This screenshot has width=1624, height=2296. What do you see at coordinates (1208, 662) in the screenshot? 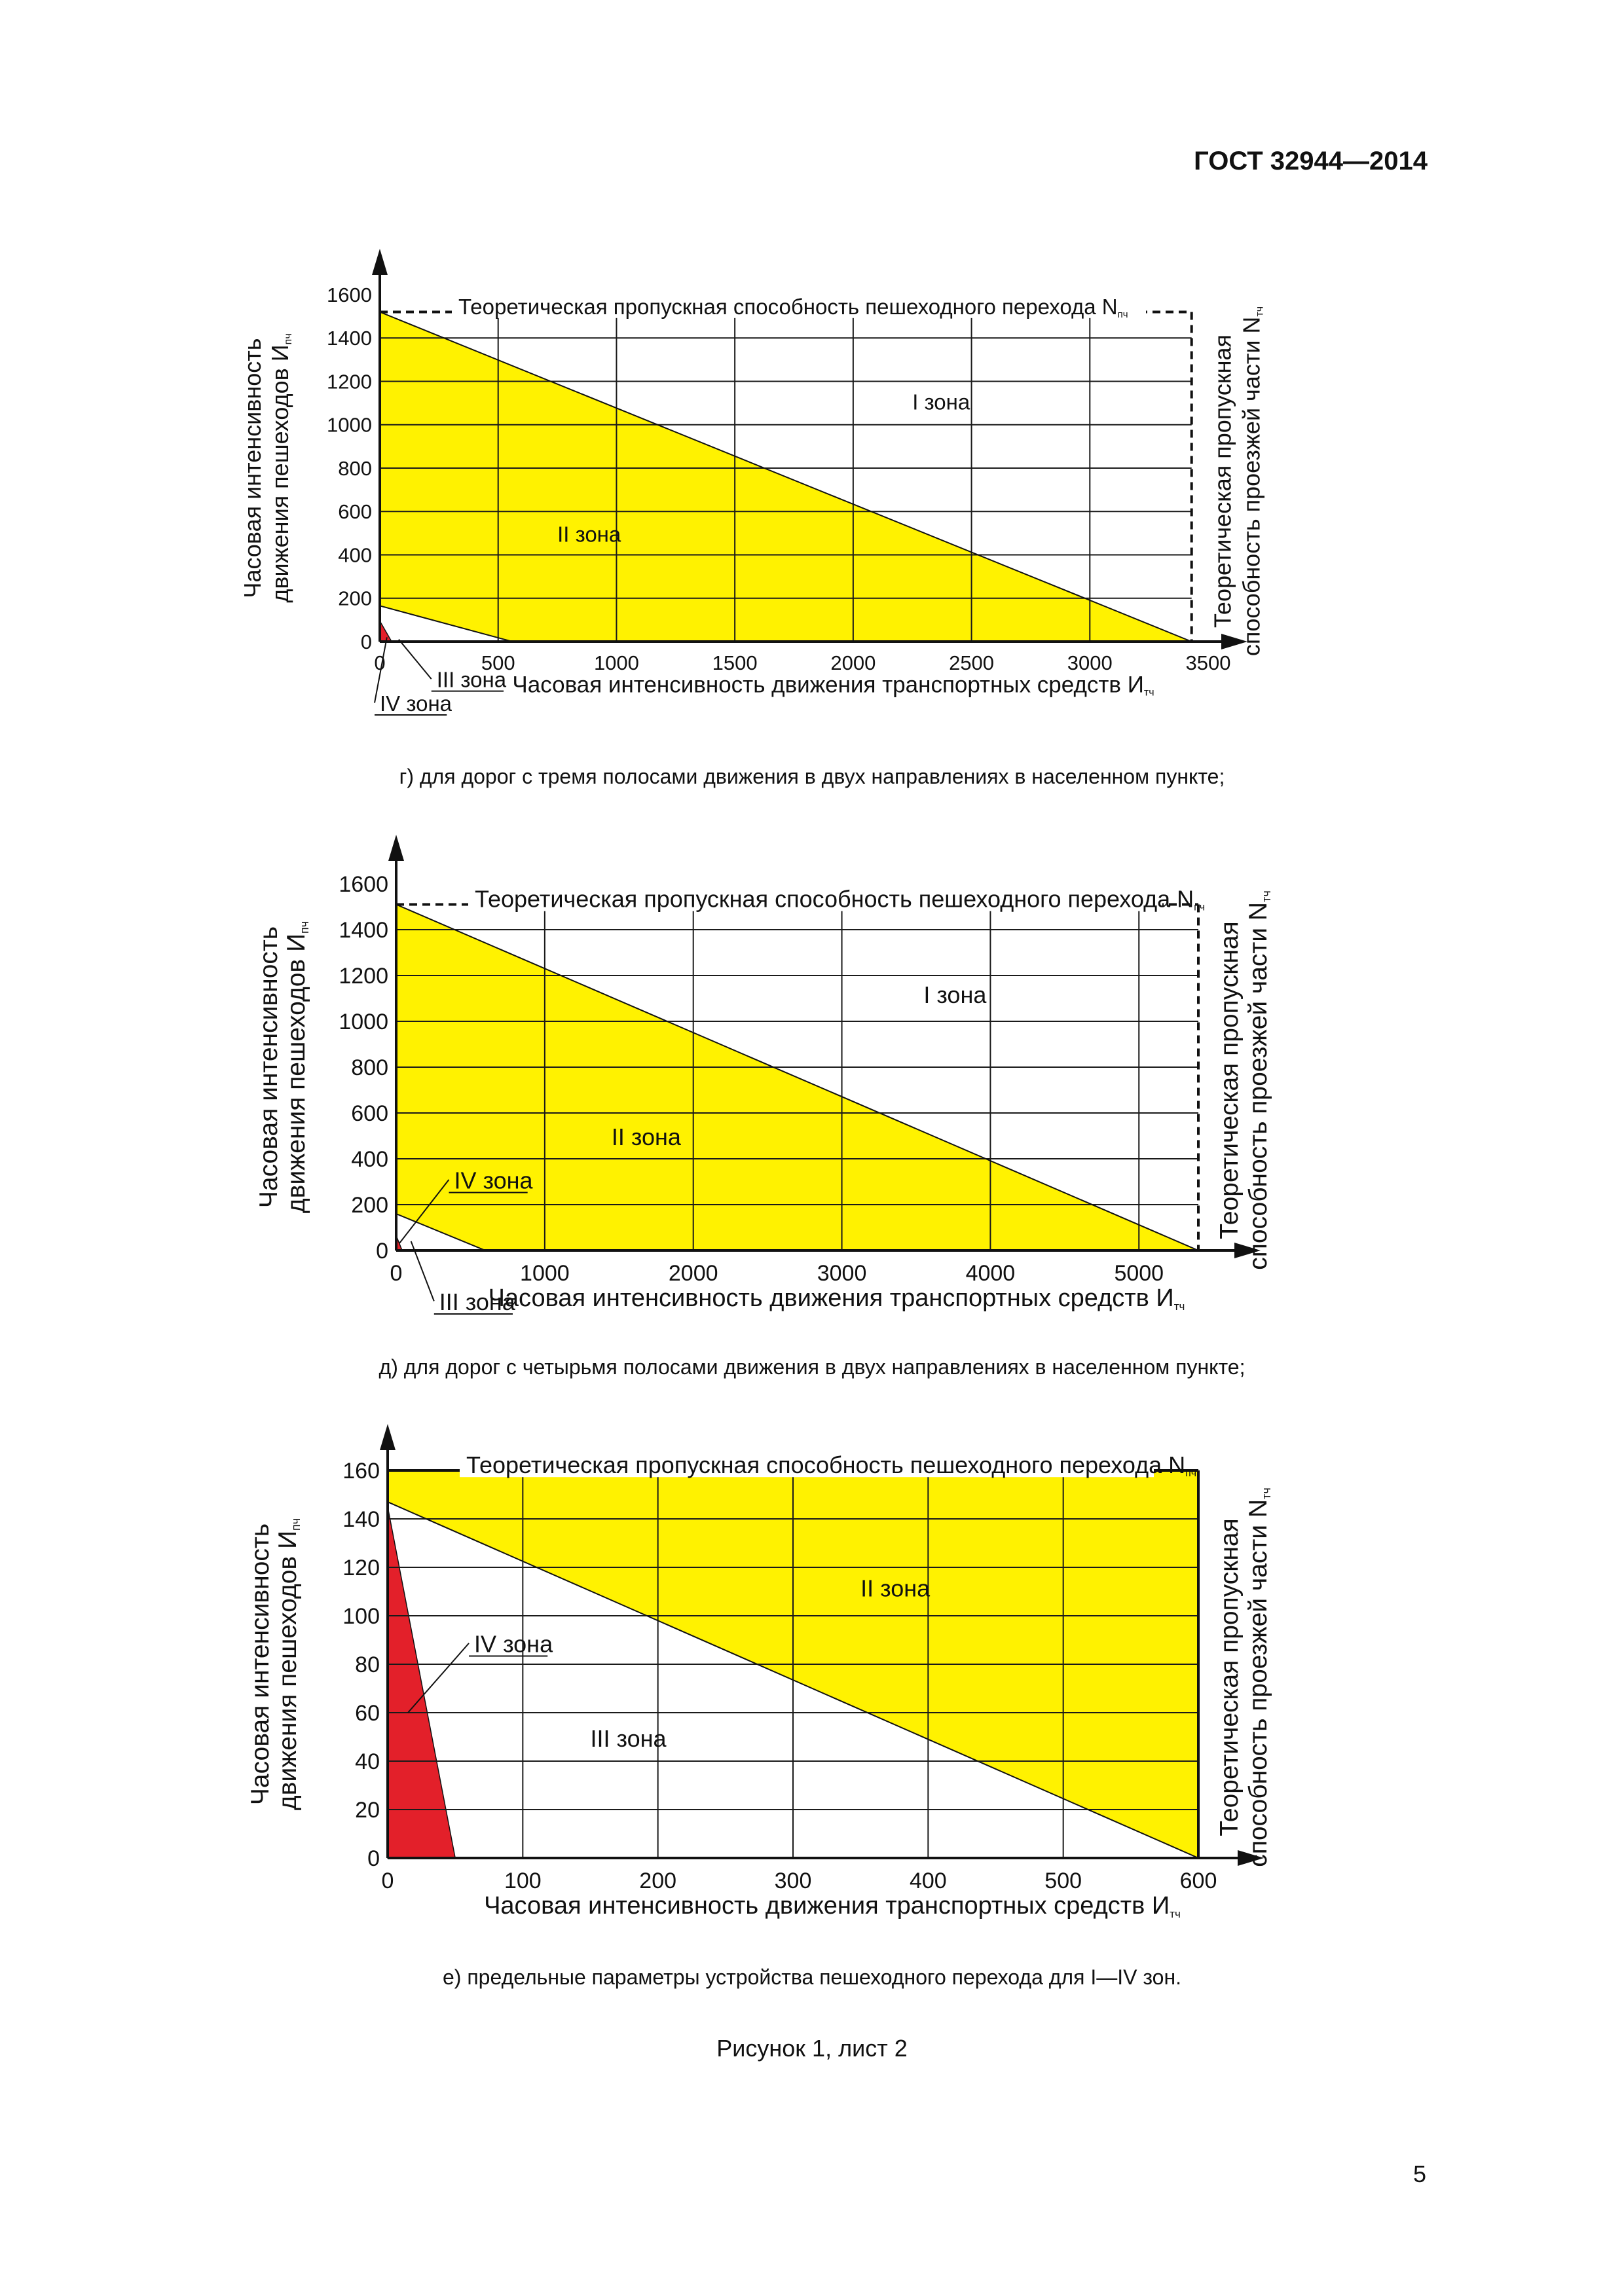
I see `x-tick-label: 3500` at bounding box center [1208, 662].